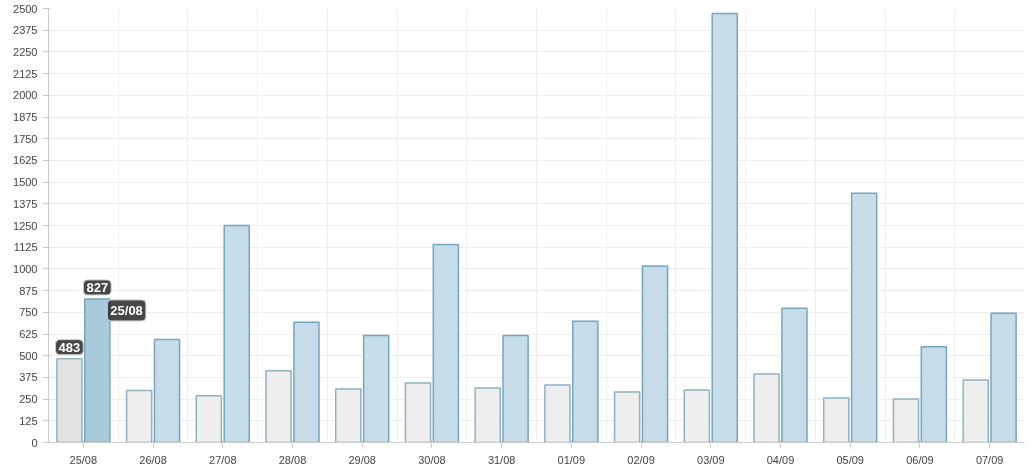 The height and width of the screenshot is (468, 1028). I want to click on y-tick-label: 375, so click(28, 377).